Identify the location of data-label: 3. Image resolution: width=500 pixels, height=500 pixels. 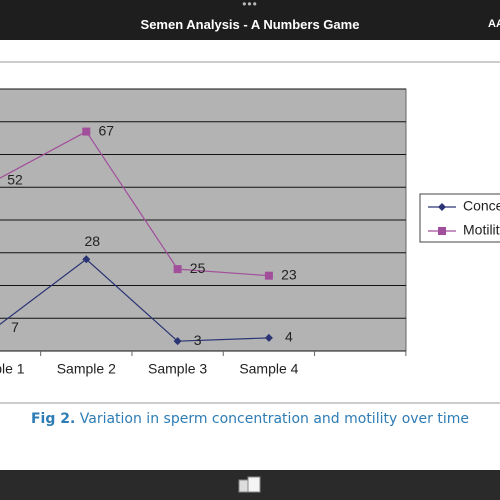
(198, 340).